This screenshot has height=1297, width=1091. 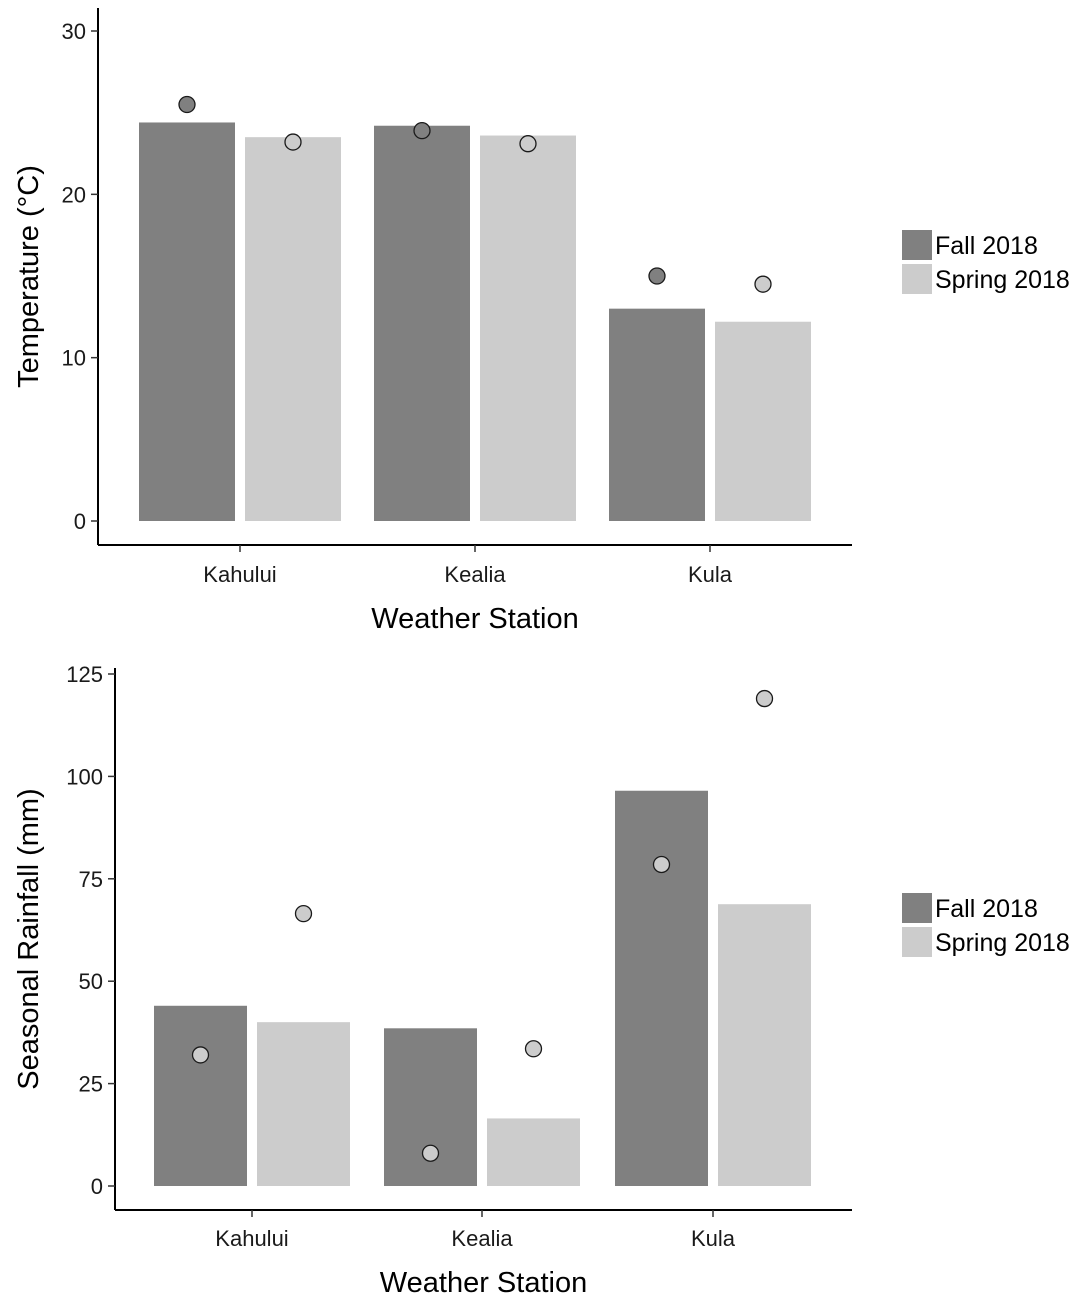 I want to click on y-tick-label: 75, so click(x=91, y=879).